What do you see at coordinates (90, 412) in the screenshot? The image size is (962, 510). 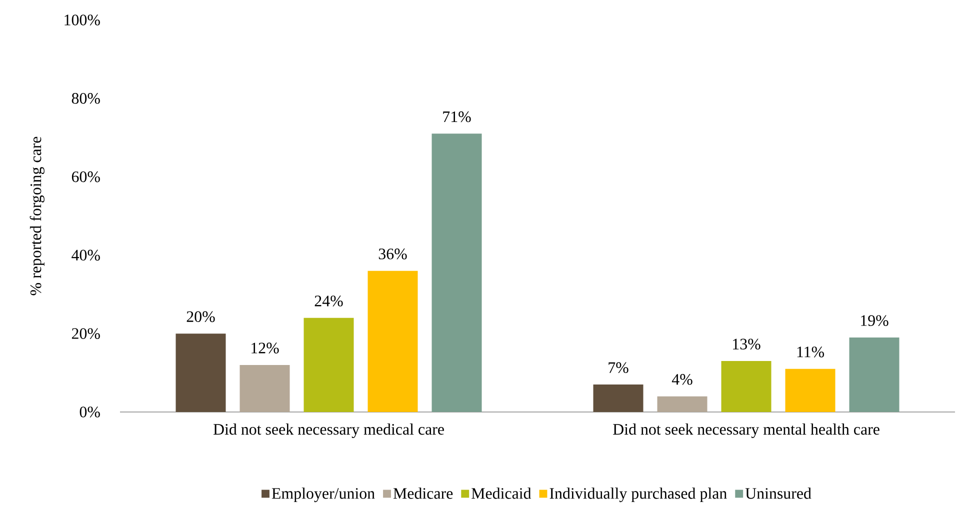 I see `y-tick-label: 0%` at bounding box center [90, 412].